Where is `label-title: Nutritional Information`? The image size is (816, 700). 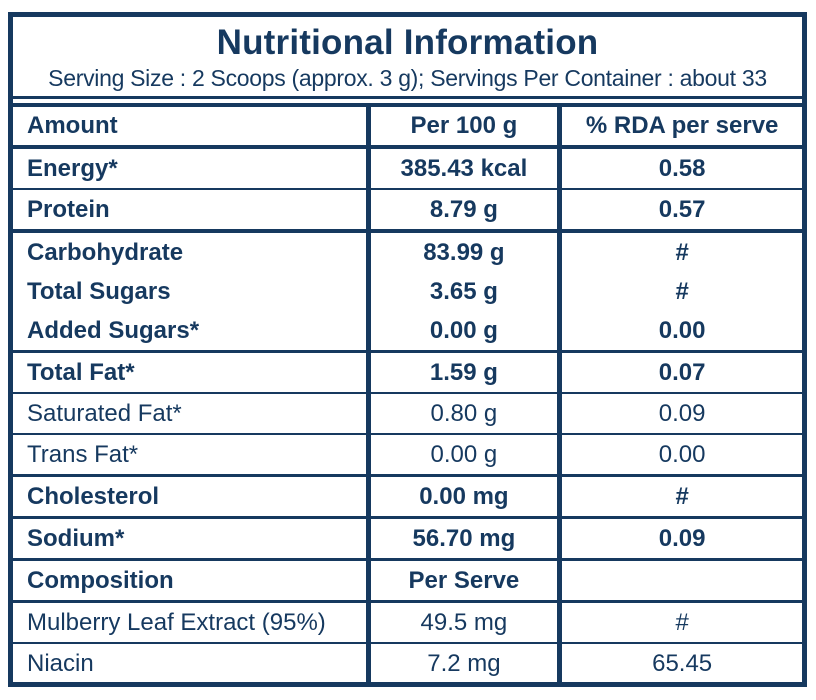 label-title: Nutritional Information is located at coordinates (407, 42).